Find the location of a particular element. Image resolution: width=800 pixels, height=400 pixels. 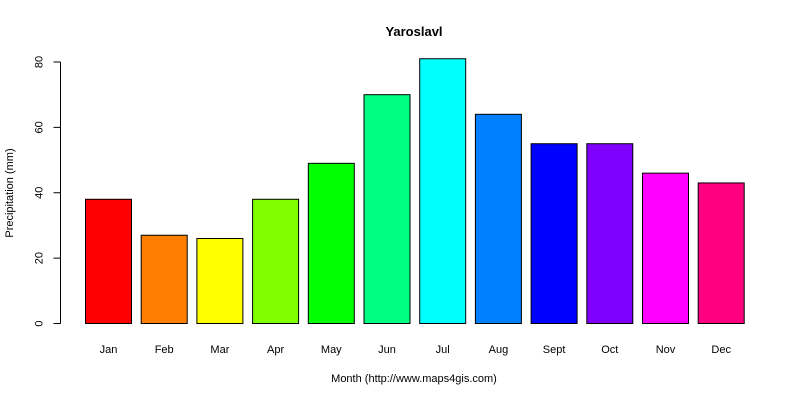

bar-mar is located at coordinates (220, 281).